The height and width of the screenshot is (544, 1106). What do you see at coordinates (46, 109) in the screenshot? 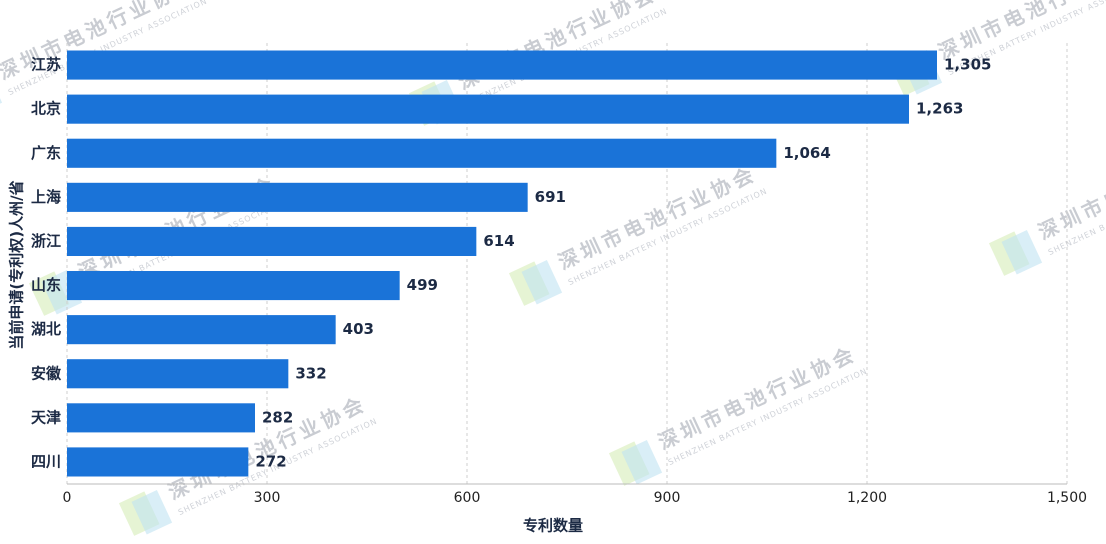
I see `y-tick-label: 北京` at bounding box center [46, 109].